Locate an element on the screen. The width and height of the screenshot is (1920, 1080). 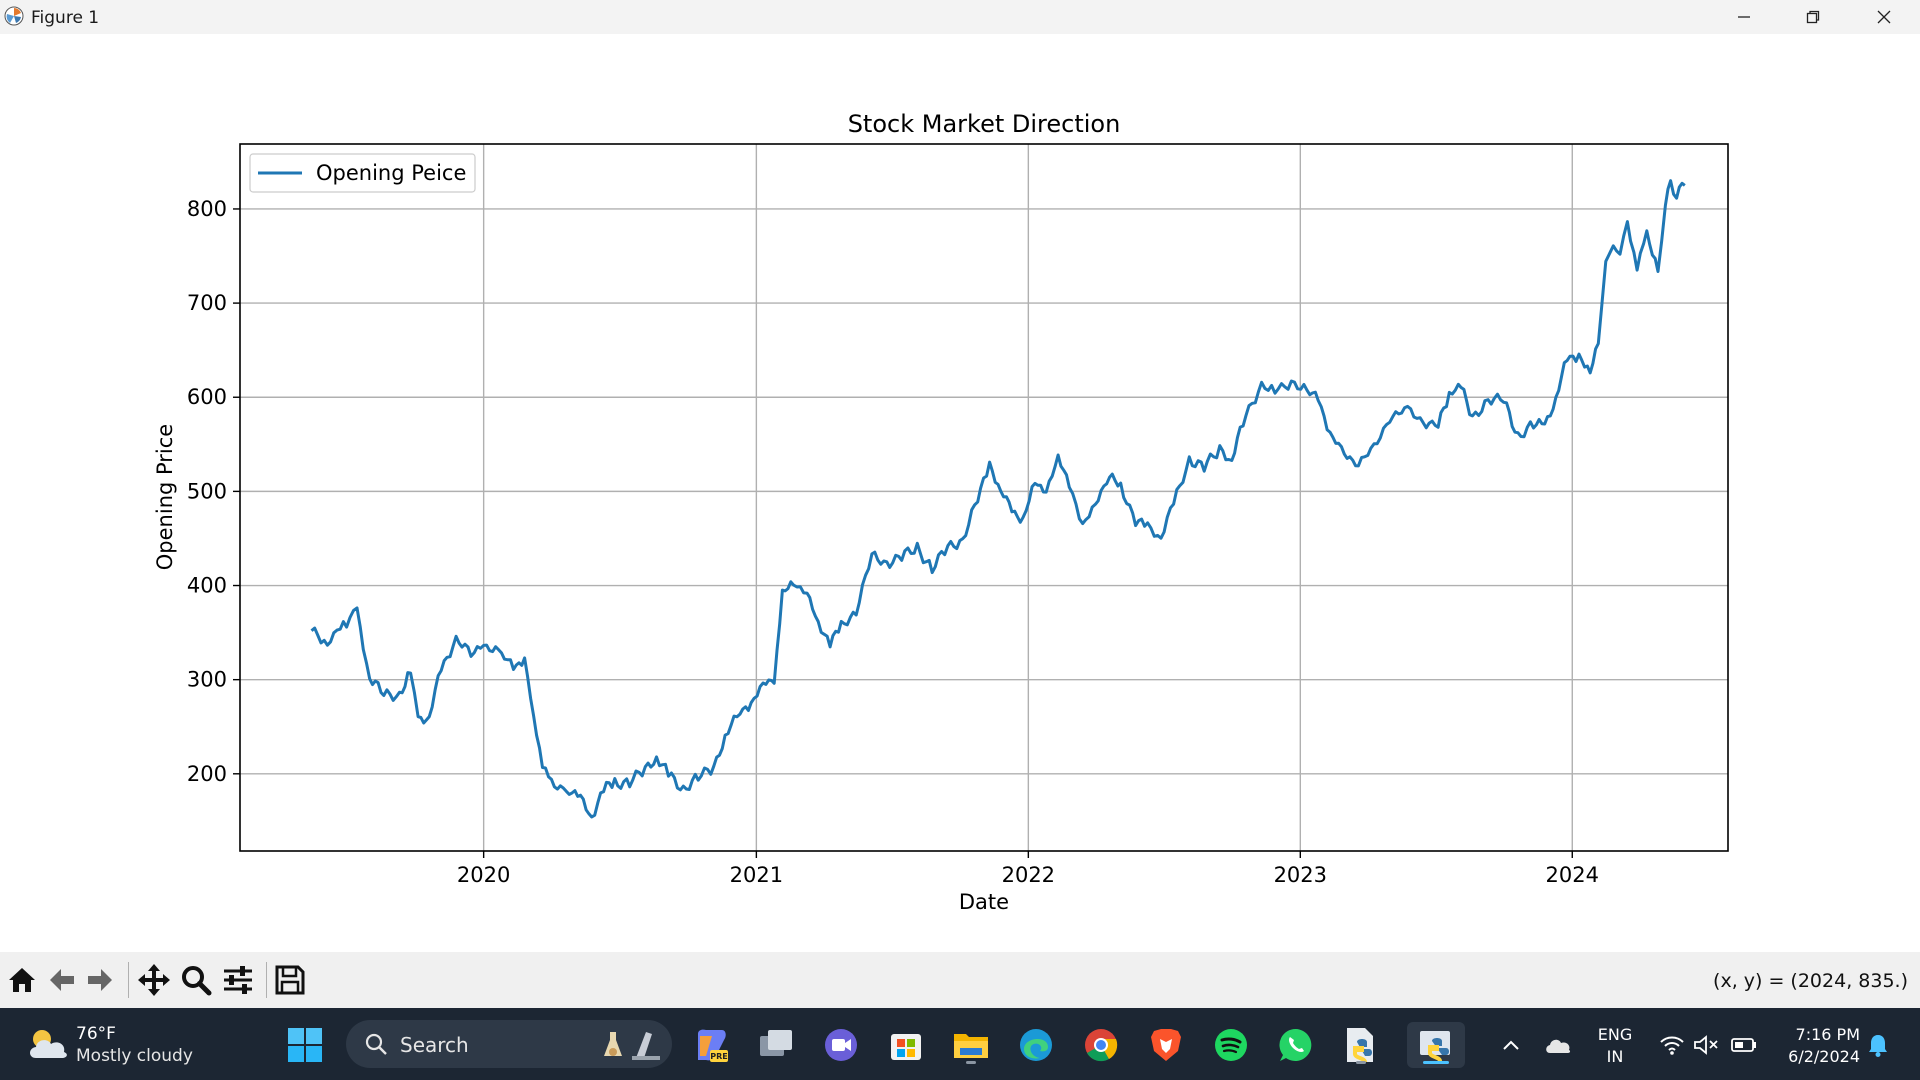
weather-temperature: 76°F is located at coordinates (96, 1034).